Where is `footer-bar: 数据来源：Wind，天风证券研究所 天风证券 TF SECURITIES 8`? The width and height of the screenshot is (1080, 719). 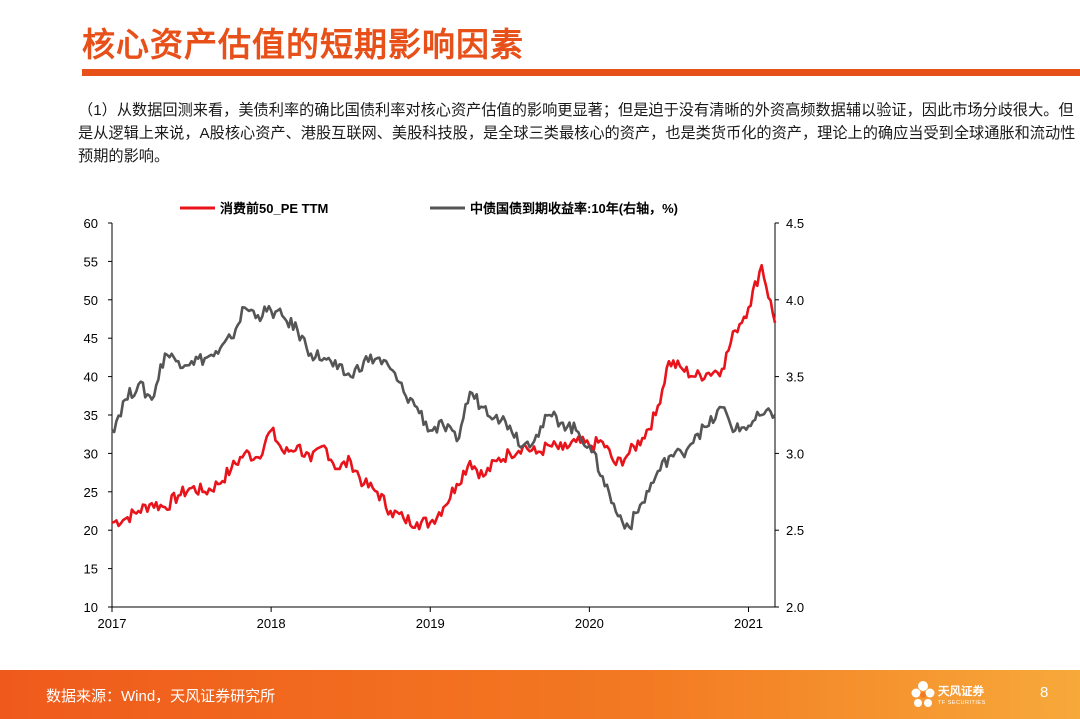
footer-bar: 数据来源：Wind，天风证券研究所 天风证券 TF SECURITIES 8 is located at coordinates (540, 694).